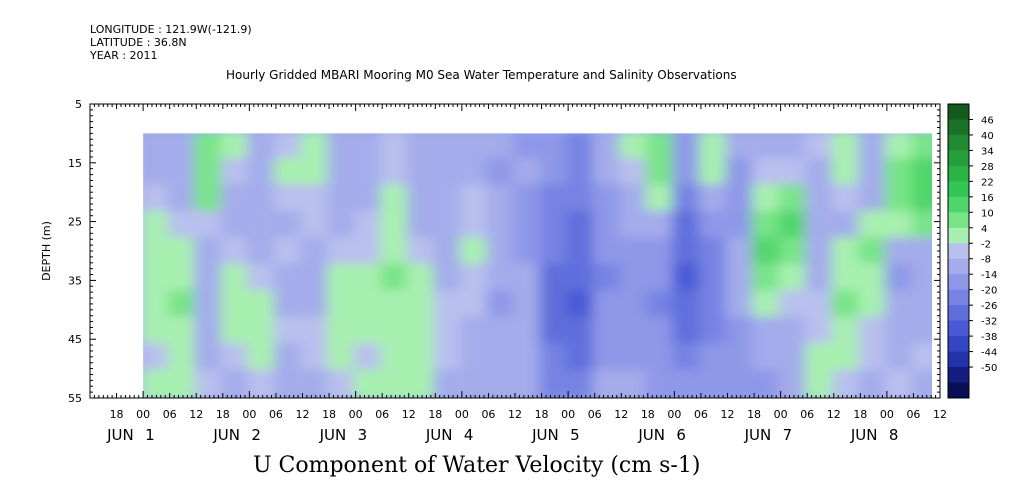 The width and height of the screenshot is (1009, 504). I want to click on colorbar-label: 22, so click(987, 182).